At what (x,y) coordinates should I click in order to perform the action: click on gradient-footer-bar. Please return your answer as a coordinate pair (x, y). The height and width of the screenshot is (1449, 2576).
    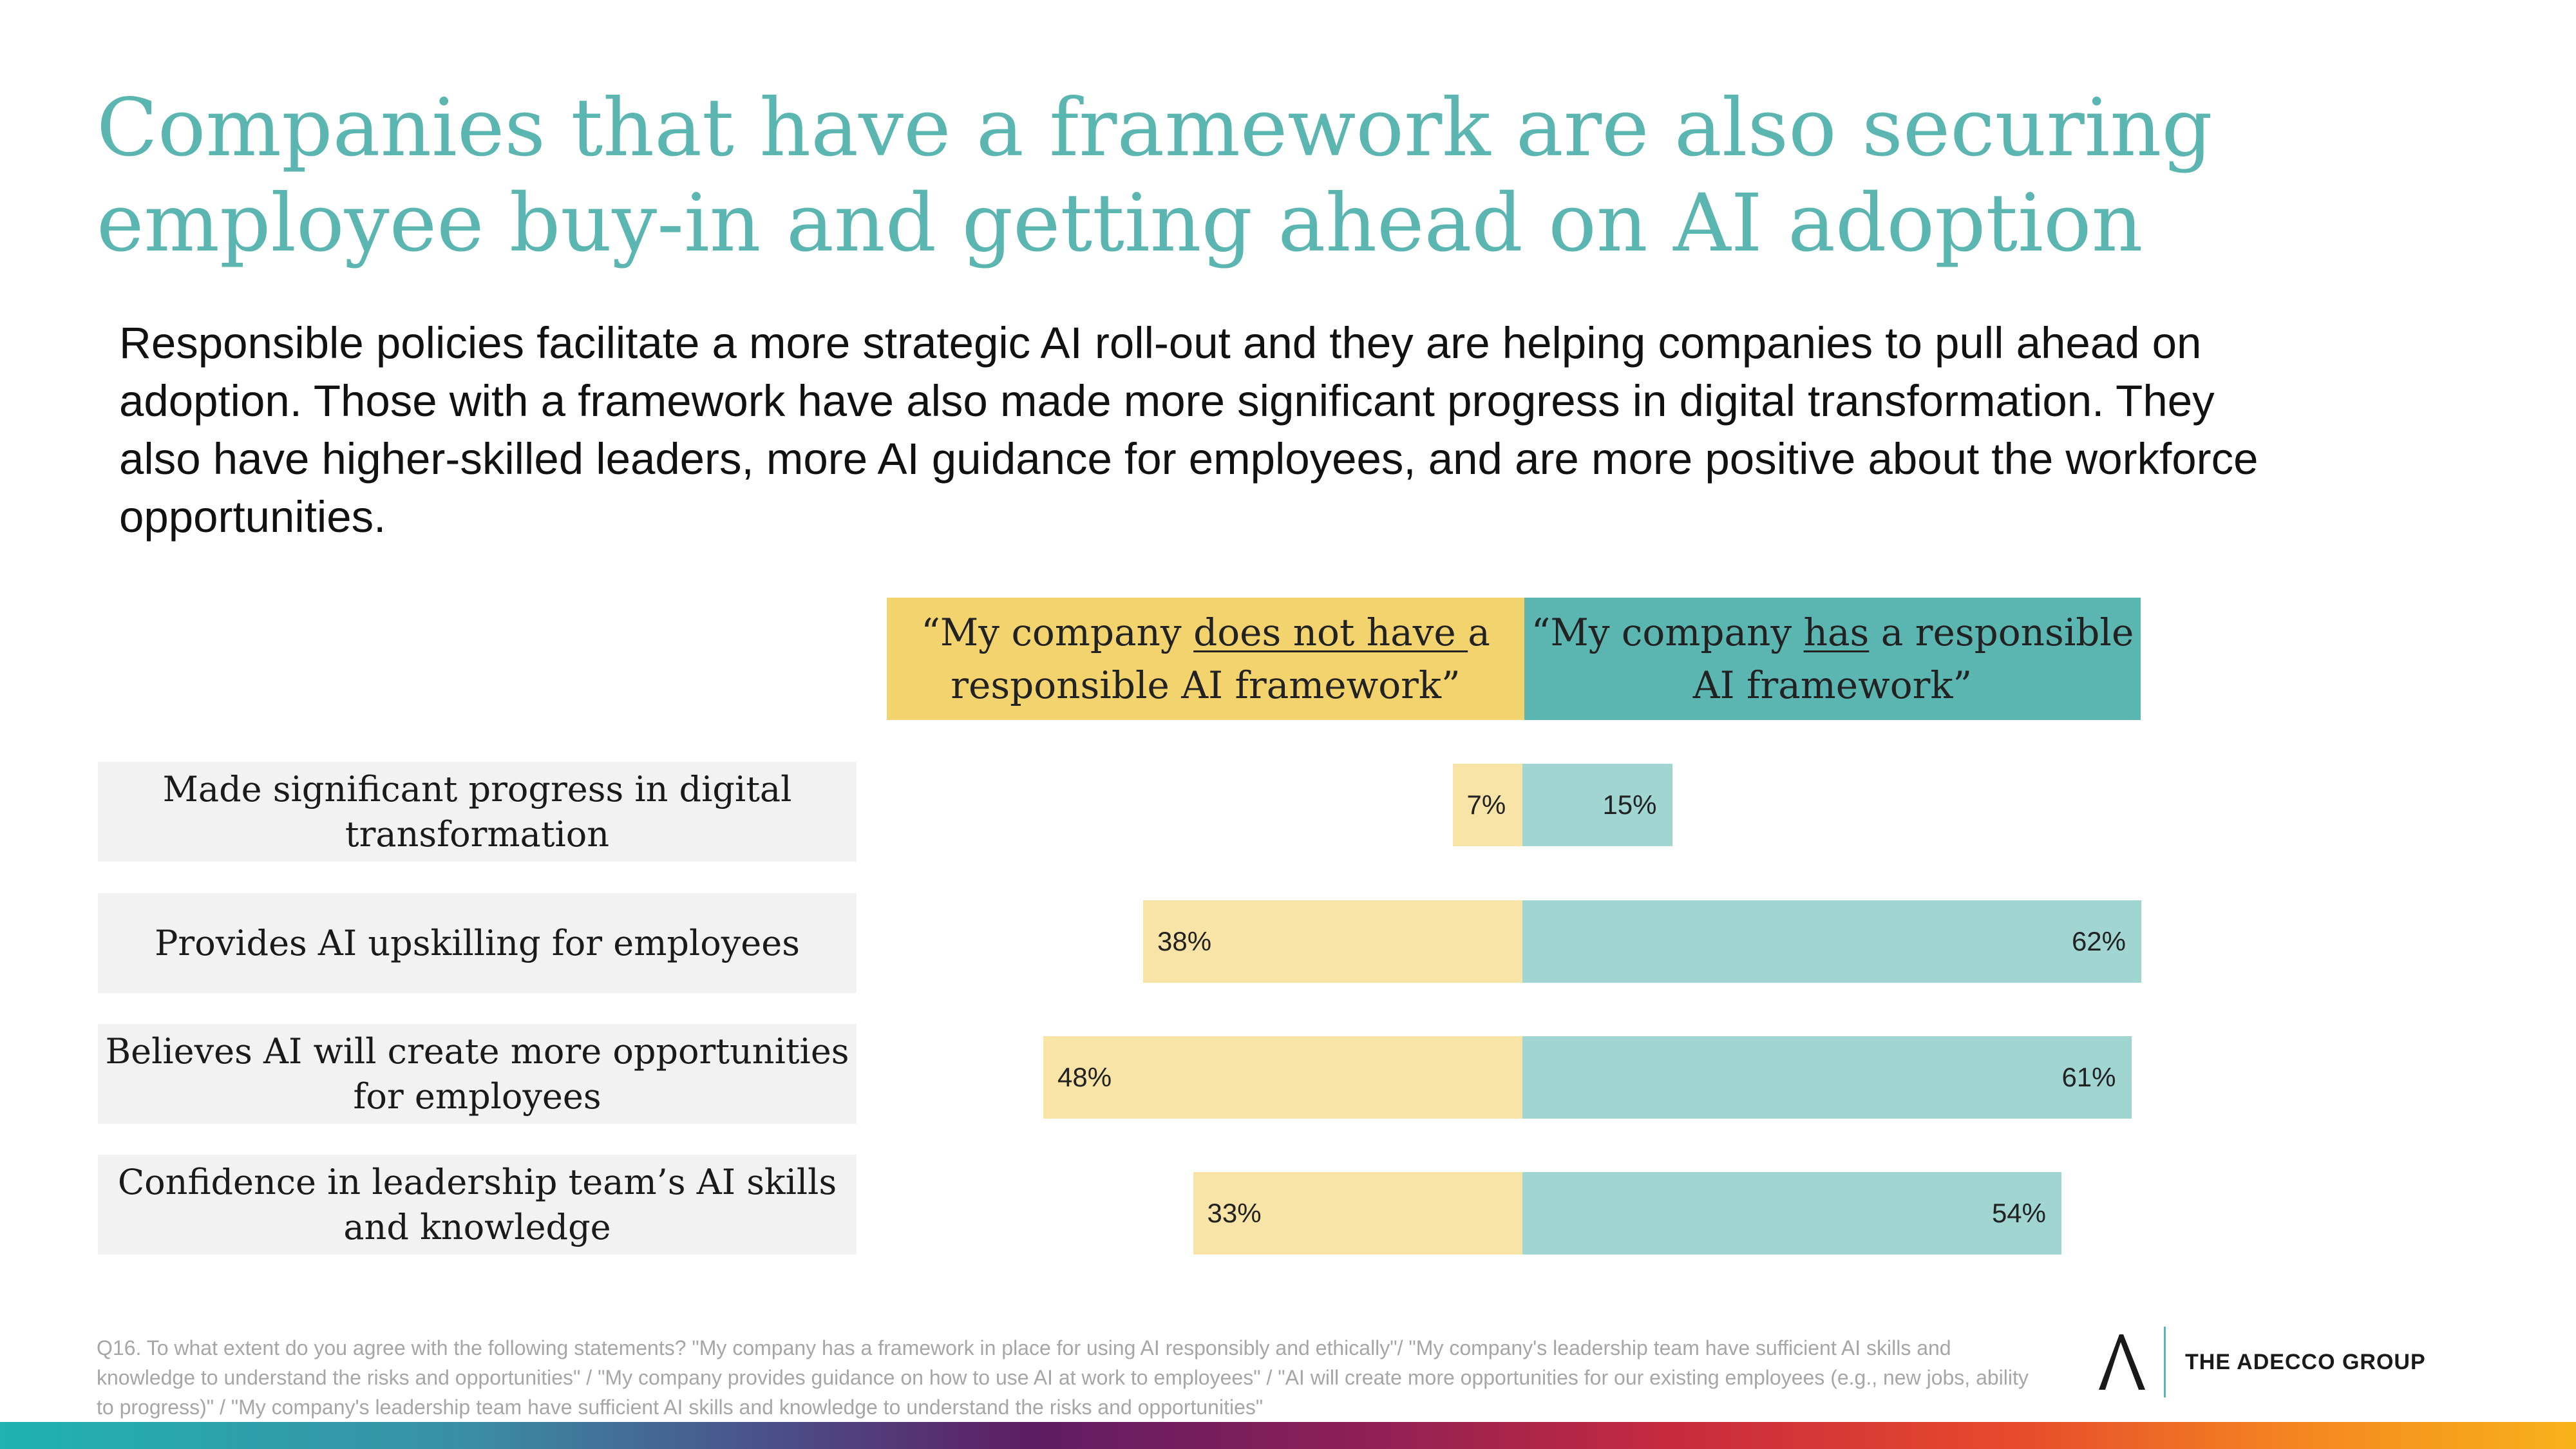
    Looking at the image, I should click on (1288, 1436).